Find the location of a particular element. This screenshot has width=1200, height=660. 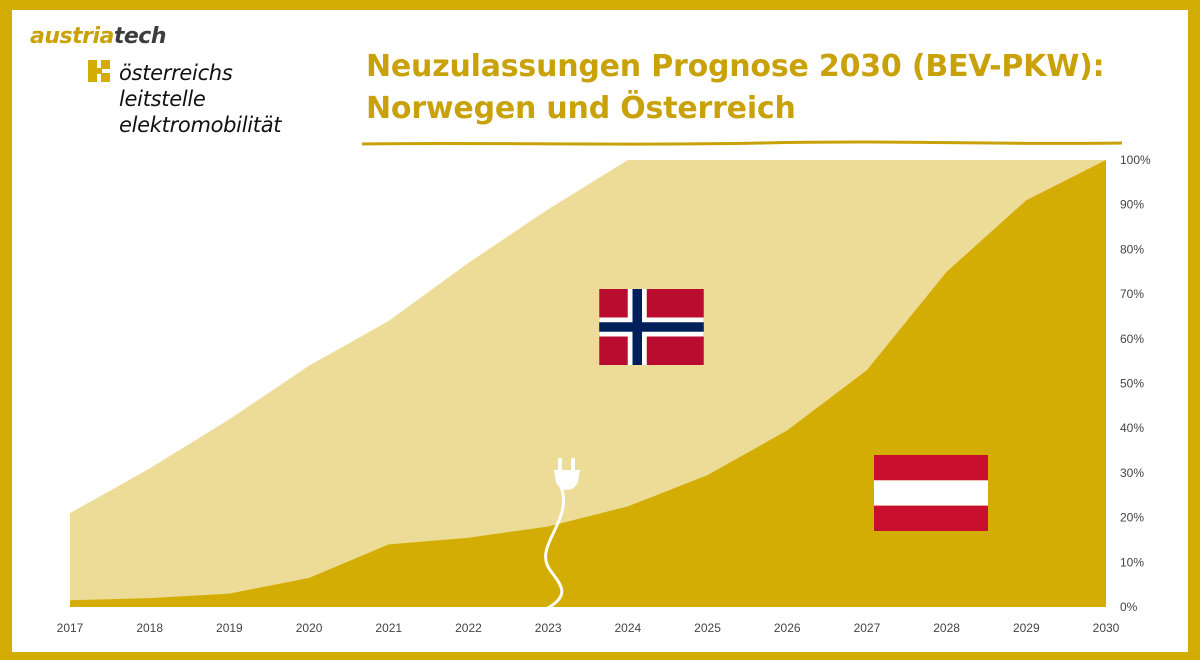

x-tick-label: 2022 is located at coordinates (468, 628).